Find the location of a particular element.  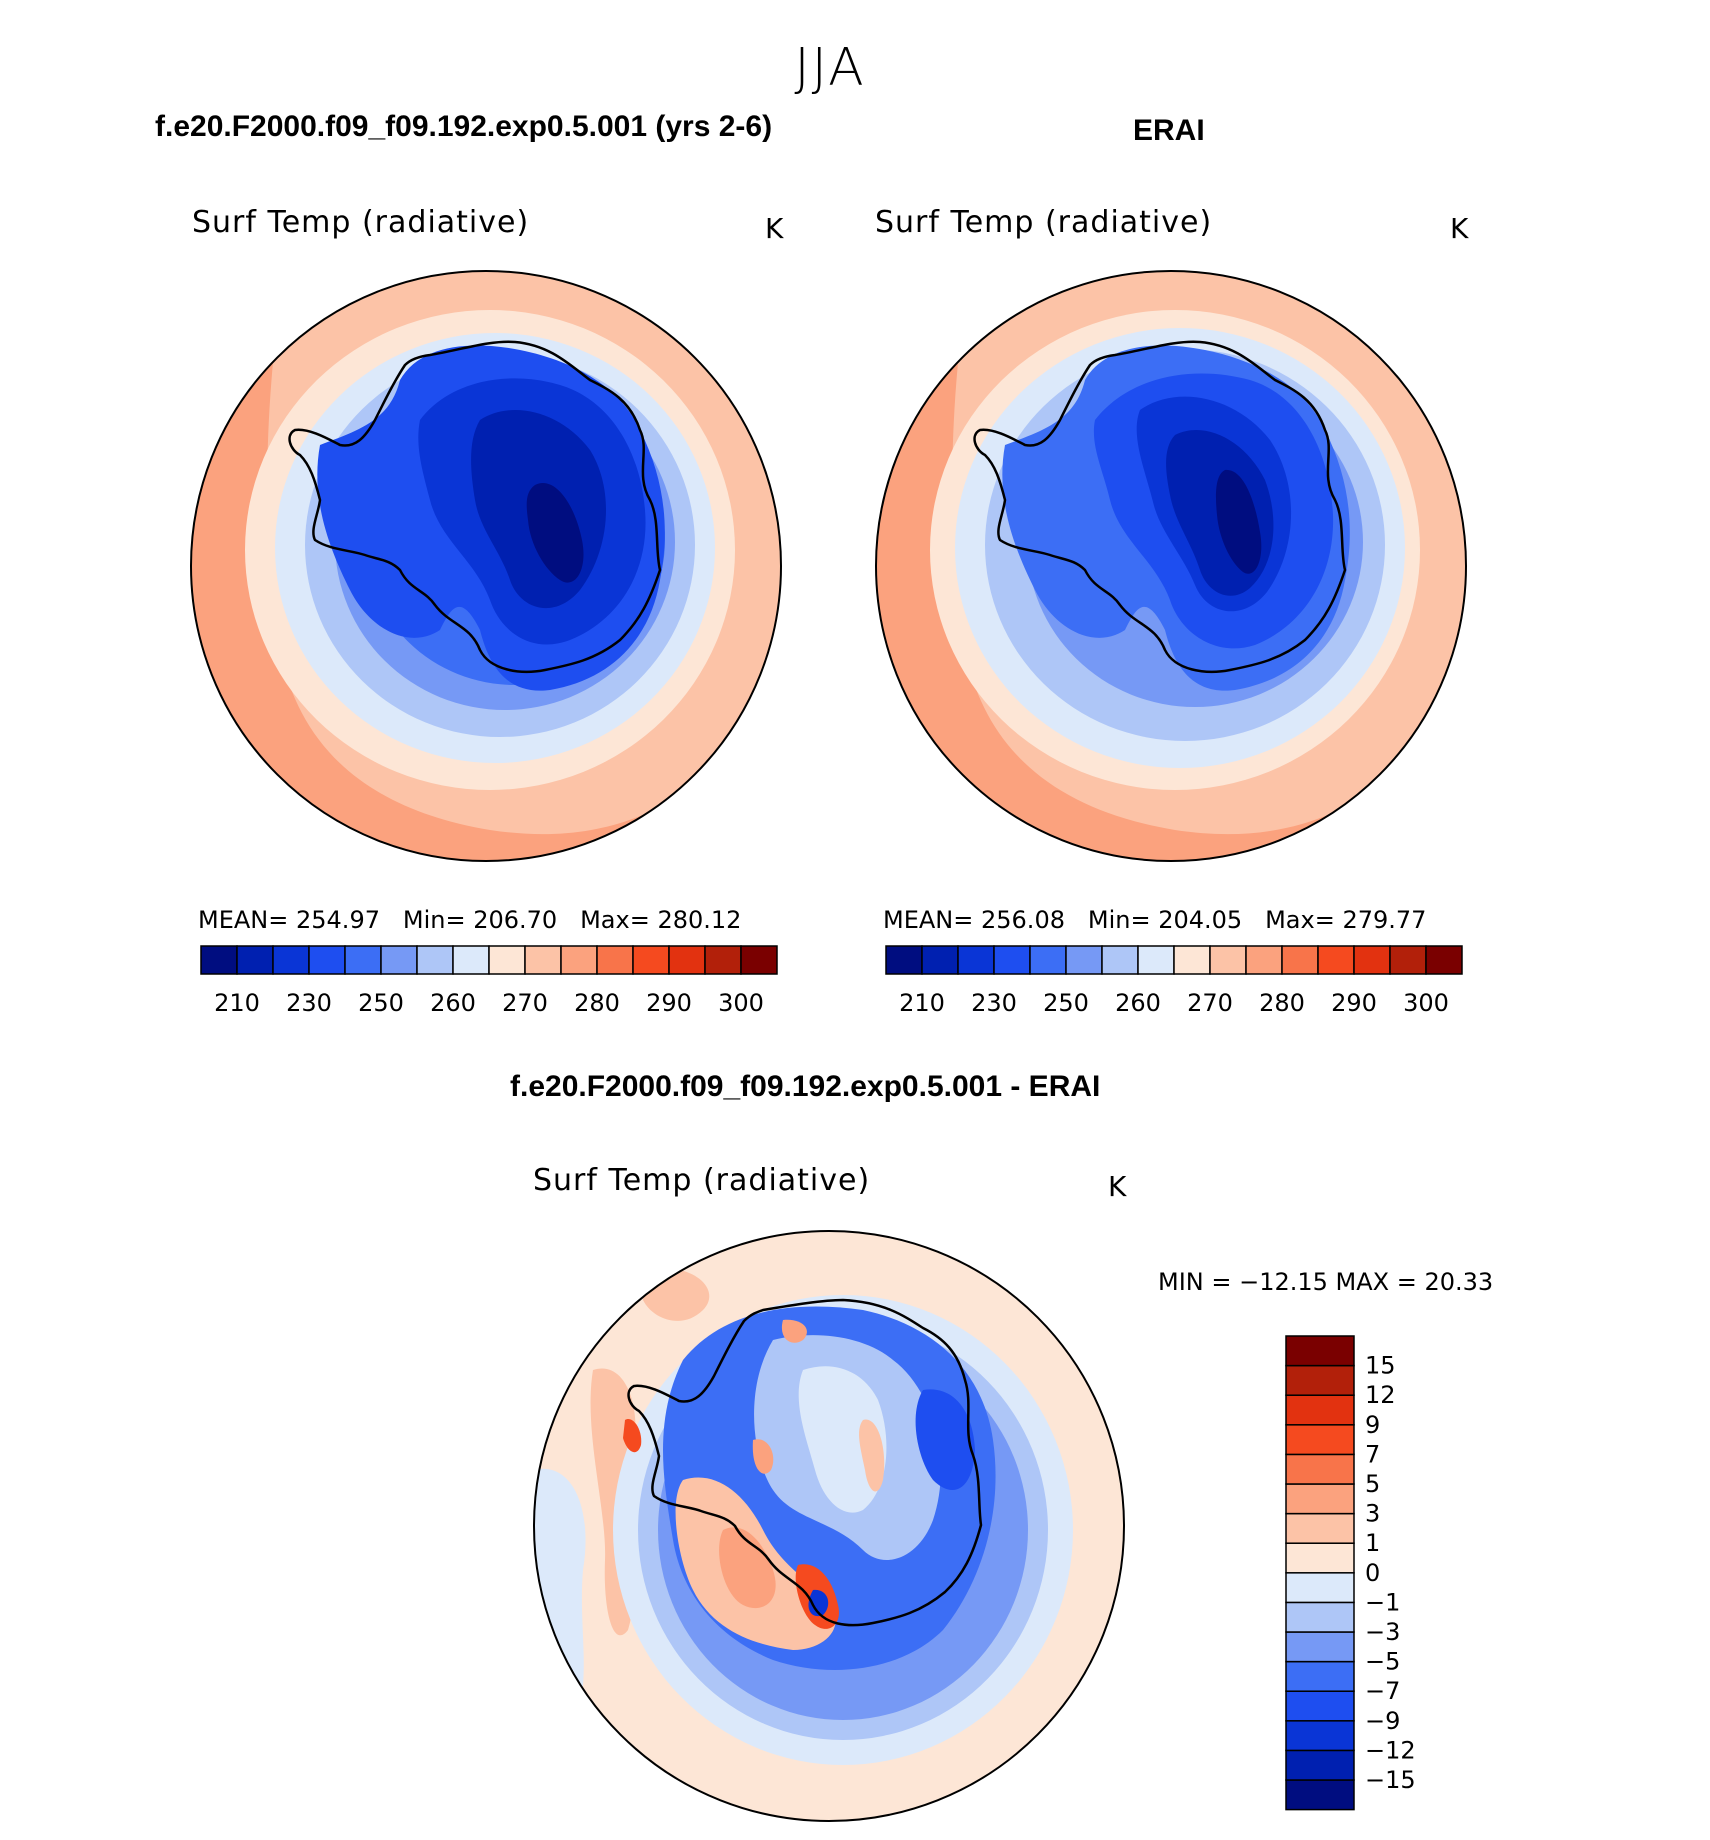

season-title: JJA is located at coordinates (830, 68).